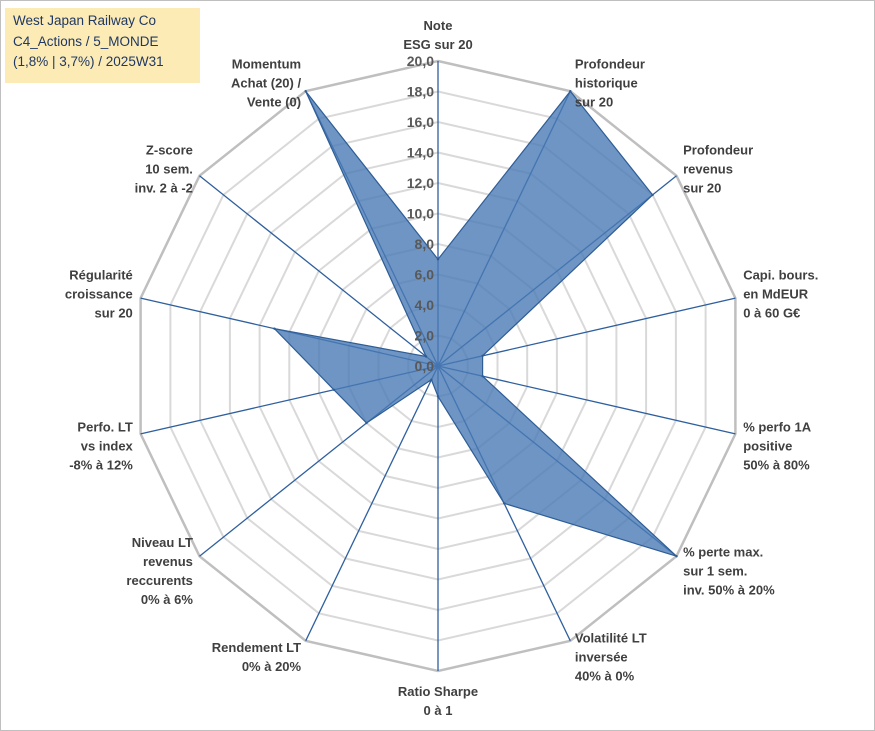  Describe the element at coordinates (86, 41) in the screenshot. I see `title-category: C4_Actions / 5_MONDE` at that location.